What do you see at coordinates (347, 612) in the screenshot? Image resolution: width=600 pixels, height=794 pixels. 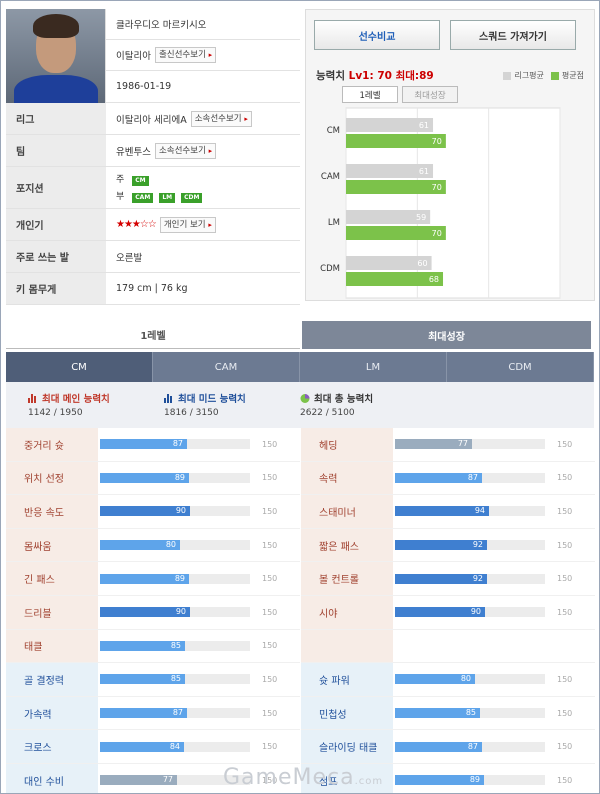 I see `stat-name: 시야` at bounding box center [347, 612].